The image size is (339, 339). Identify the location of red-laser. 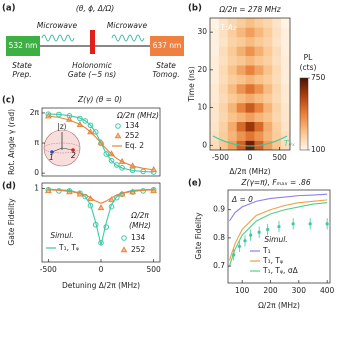
(167, 46).